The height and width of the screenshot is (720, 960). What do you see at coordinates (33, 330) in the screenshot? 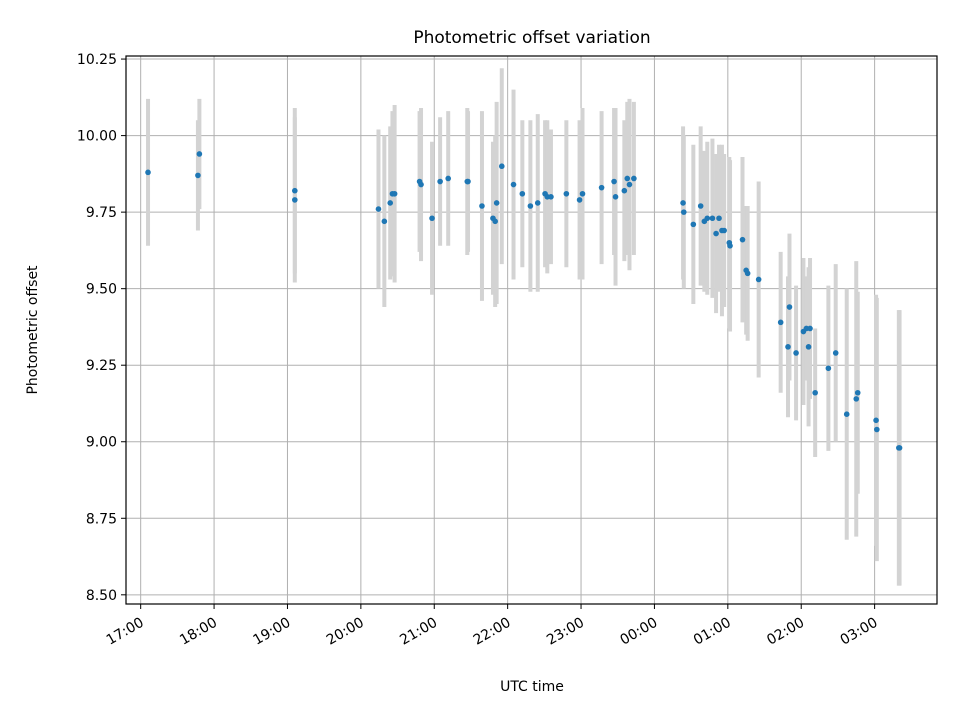
I see `y-axis-label: Photometric offset` at bounding box center [33, 330].